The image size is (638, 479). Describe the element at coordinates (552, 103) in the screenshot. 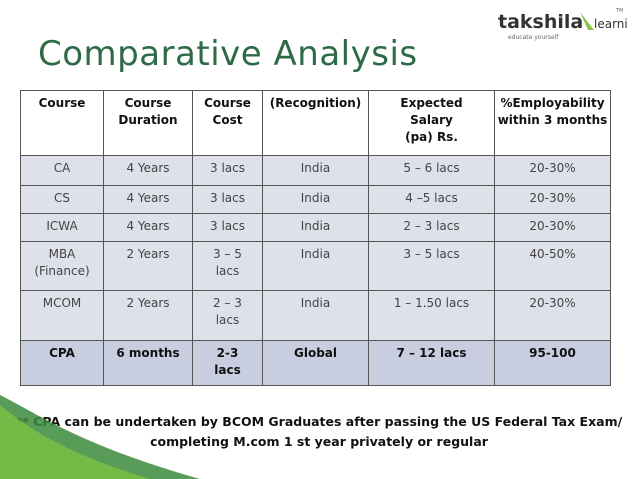

I see `cell-line: %Employability` at that location.